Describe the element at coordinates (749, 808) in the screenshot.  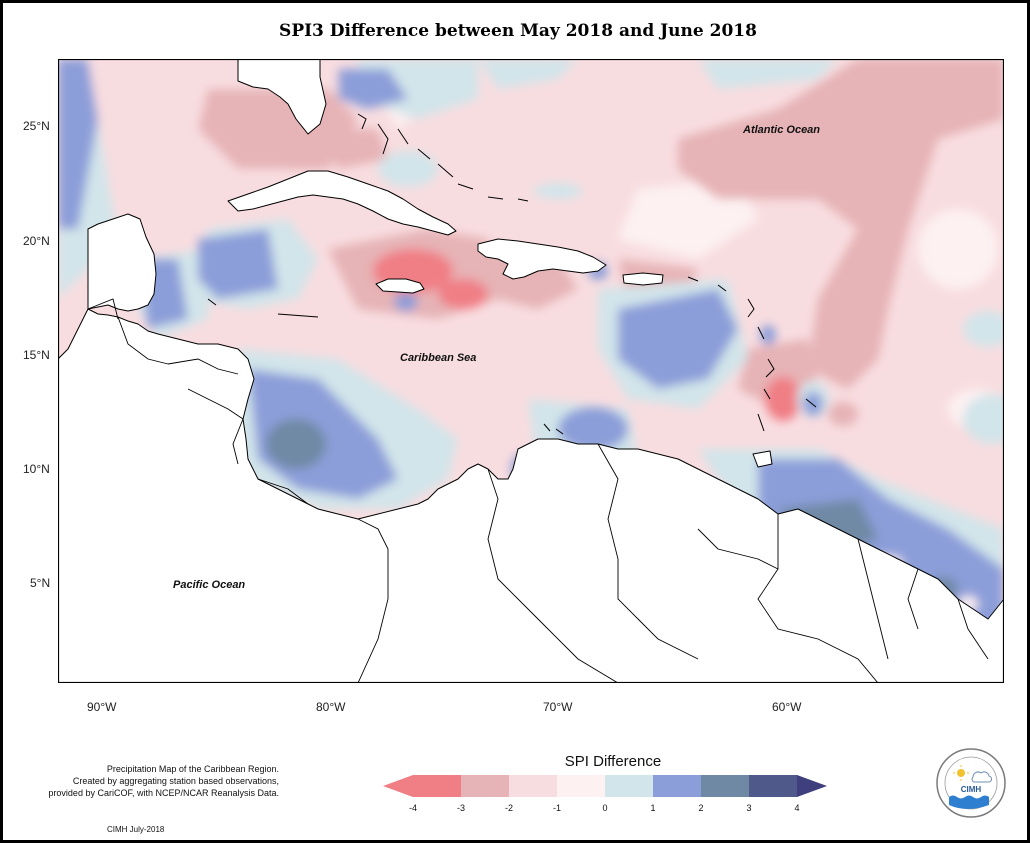
I see `legend-tick-label: 3` at that location.